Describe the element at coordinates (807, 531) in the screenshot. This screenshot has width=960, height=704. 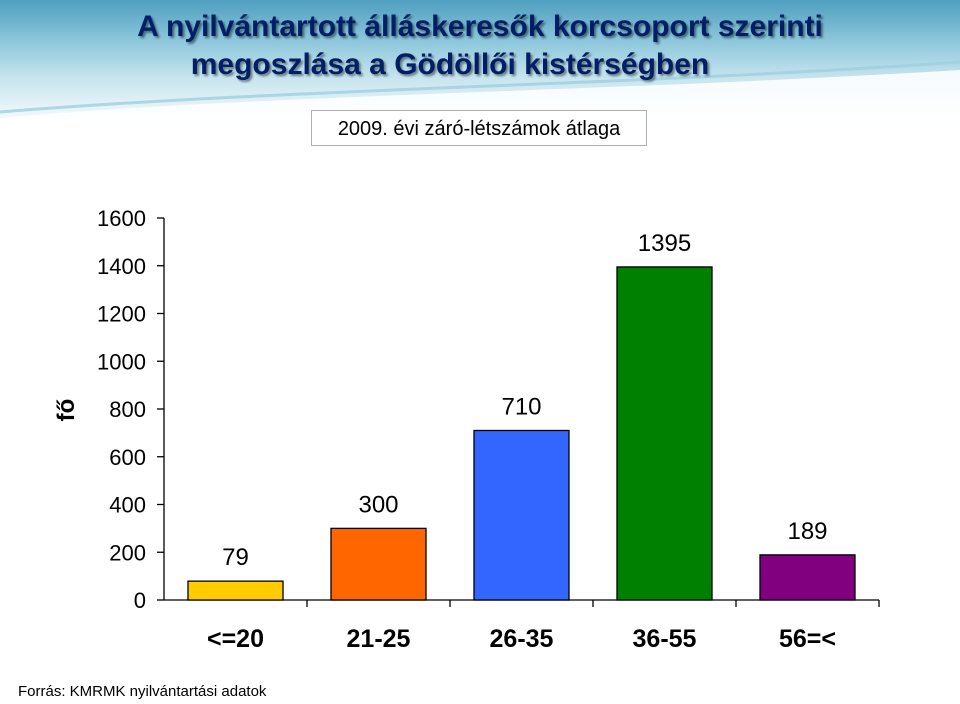
I see `data-label: 189` at that location.